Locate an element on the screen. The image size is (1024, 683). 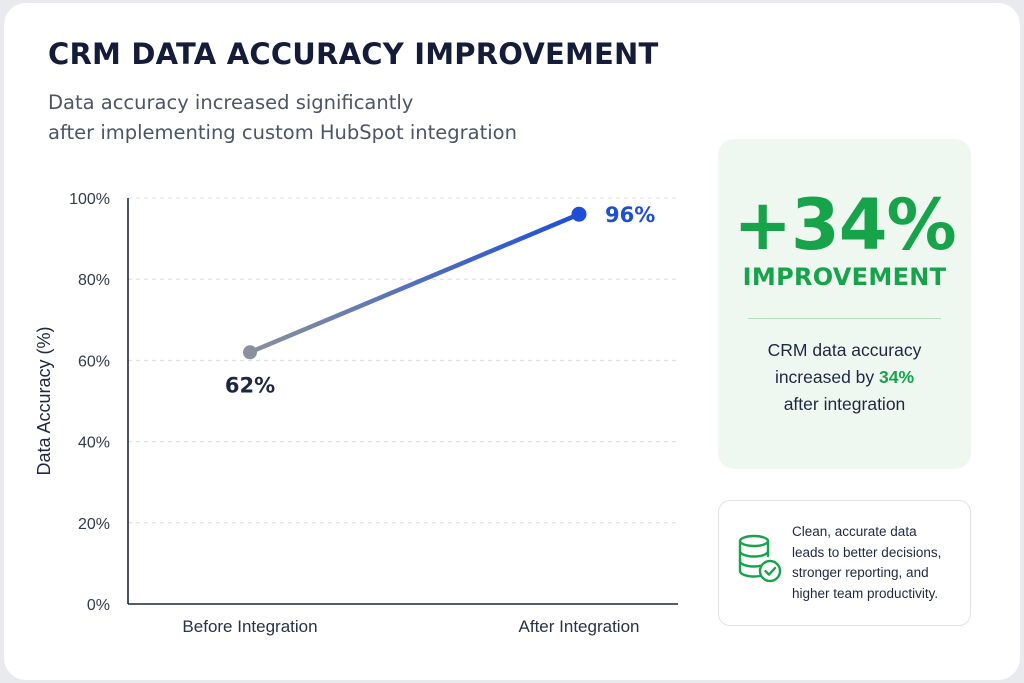
series-line is located at coordinates (414, 283).